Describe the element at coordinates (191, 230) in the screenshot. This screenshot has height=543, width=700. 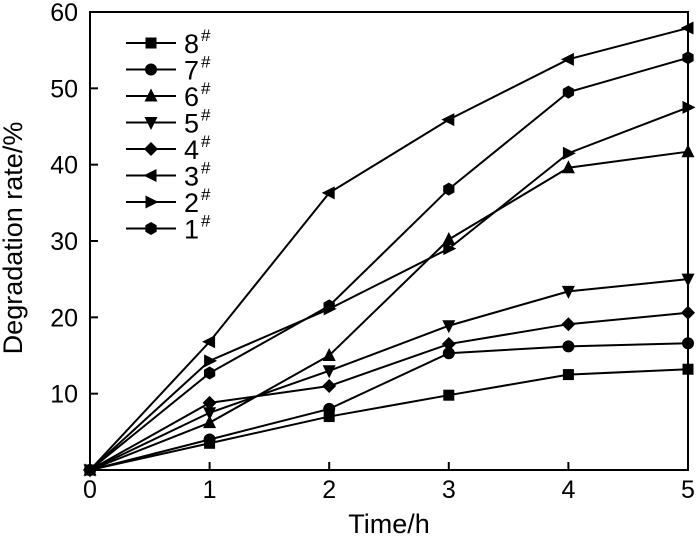
I see `legend-label: 1` at that location.